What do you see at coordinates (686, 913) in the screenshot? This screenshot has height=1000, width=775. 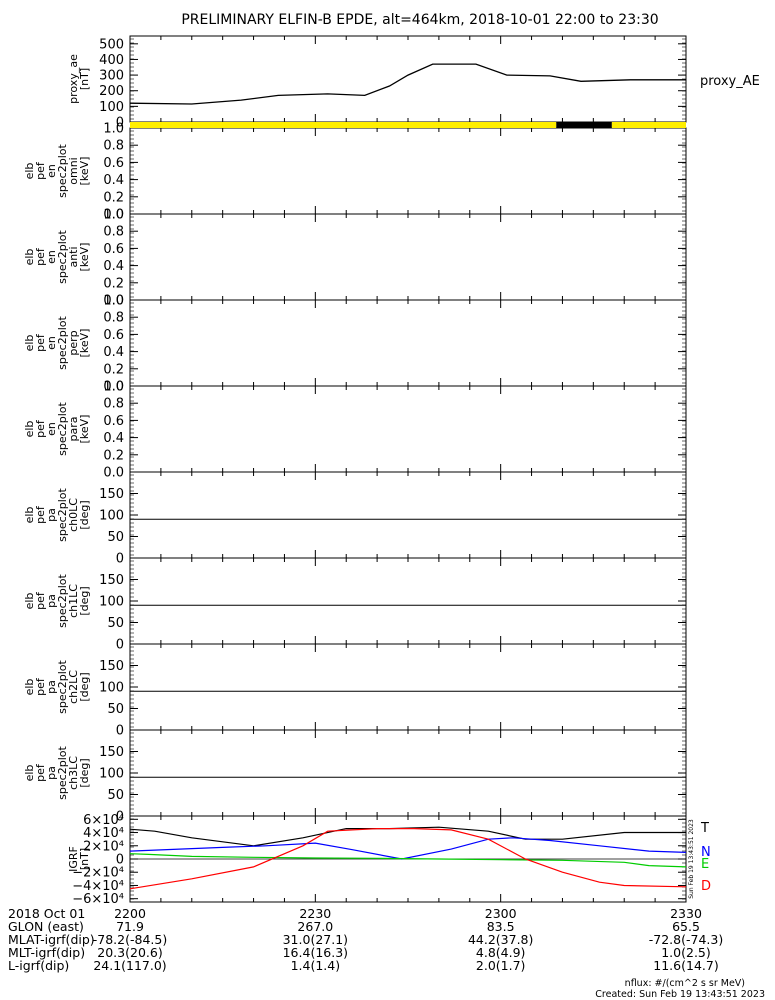 I see `axis-row-value: 2330` at bounding box center [686, 913].